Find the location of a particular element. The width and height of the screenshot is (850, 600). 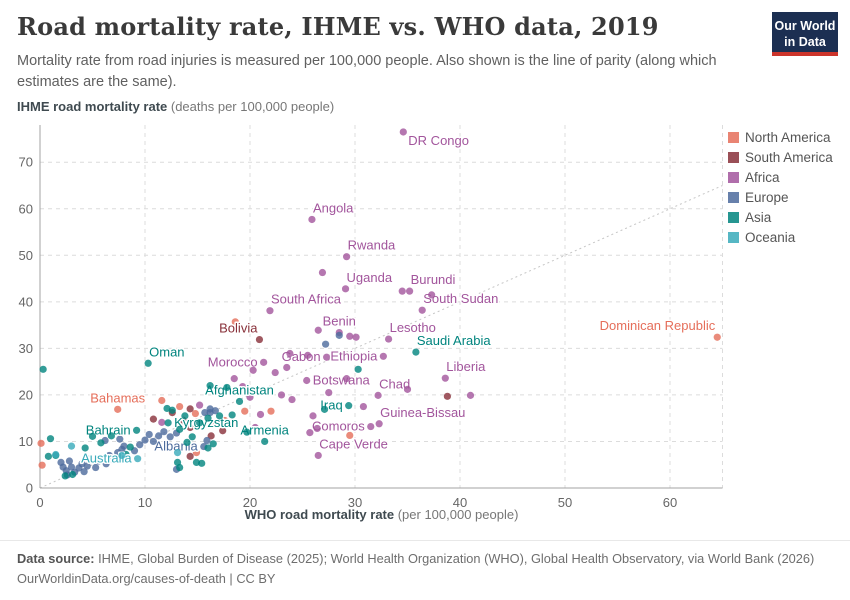

data-point: WHO 30.1, IHME 32.4 is located at coordinates (356, 337).